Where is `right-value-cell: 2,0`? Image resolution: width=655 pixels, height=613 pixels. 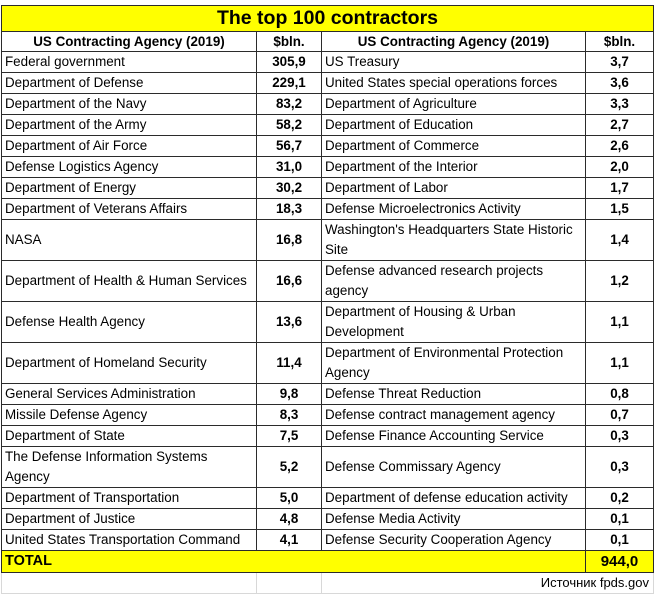
right-value-cell: 2,0 is located at coordinates (619, 167).